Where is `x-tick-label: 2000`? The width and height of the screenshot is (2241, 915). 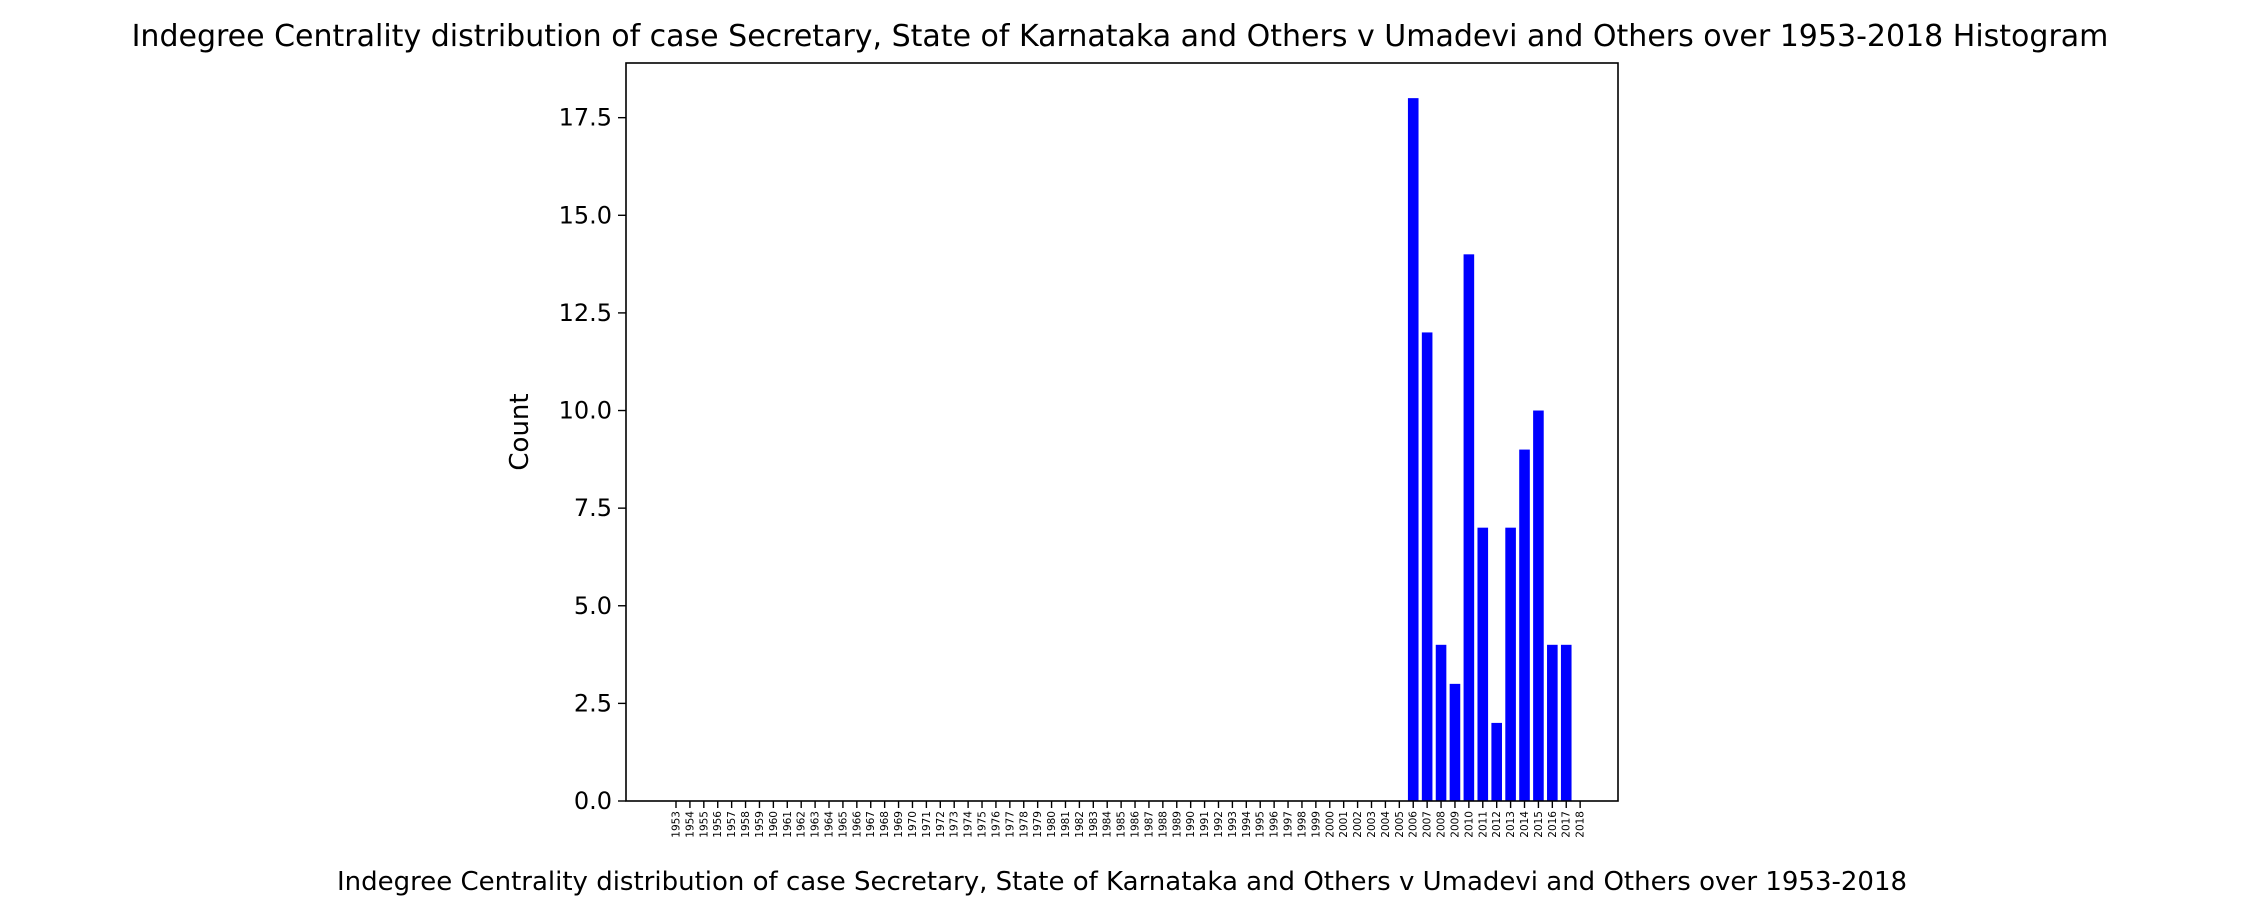
x-tick-label: 2000 is located at coordinates (1330, 824).